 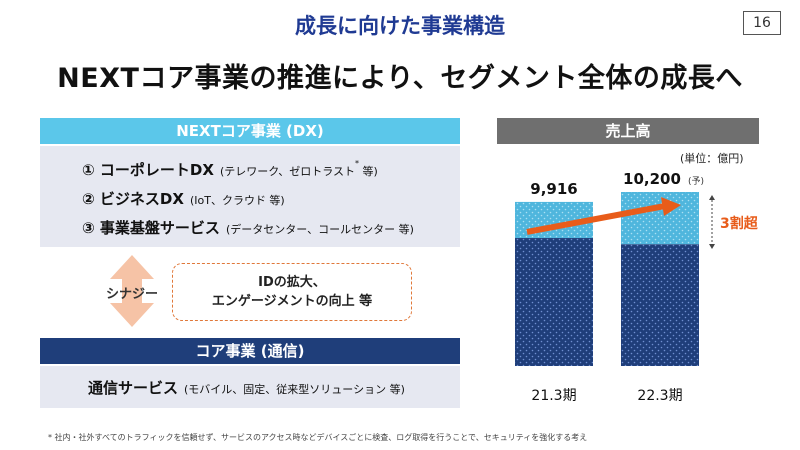 I want to click on bar-dx-segment, so click(x=660, y=218).